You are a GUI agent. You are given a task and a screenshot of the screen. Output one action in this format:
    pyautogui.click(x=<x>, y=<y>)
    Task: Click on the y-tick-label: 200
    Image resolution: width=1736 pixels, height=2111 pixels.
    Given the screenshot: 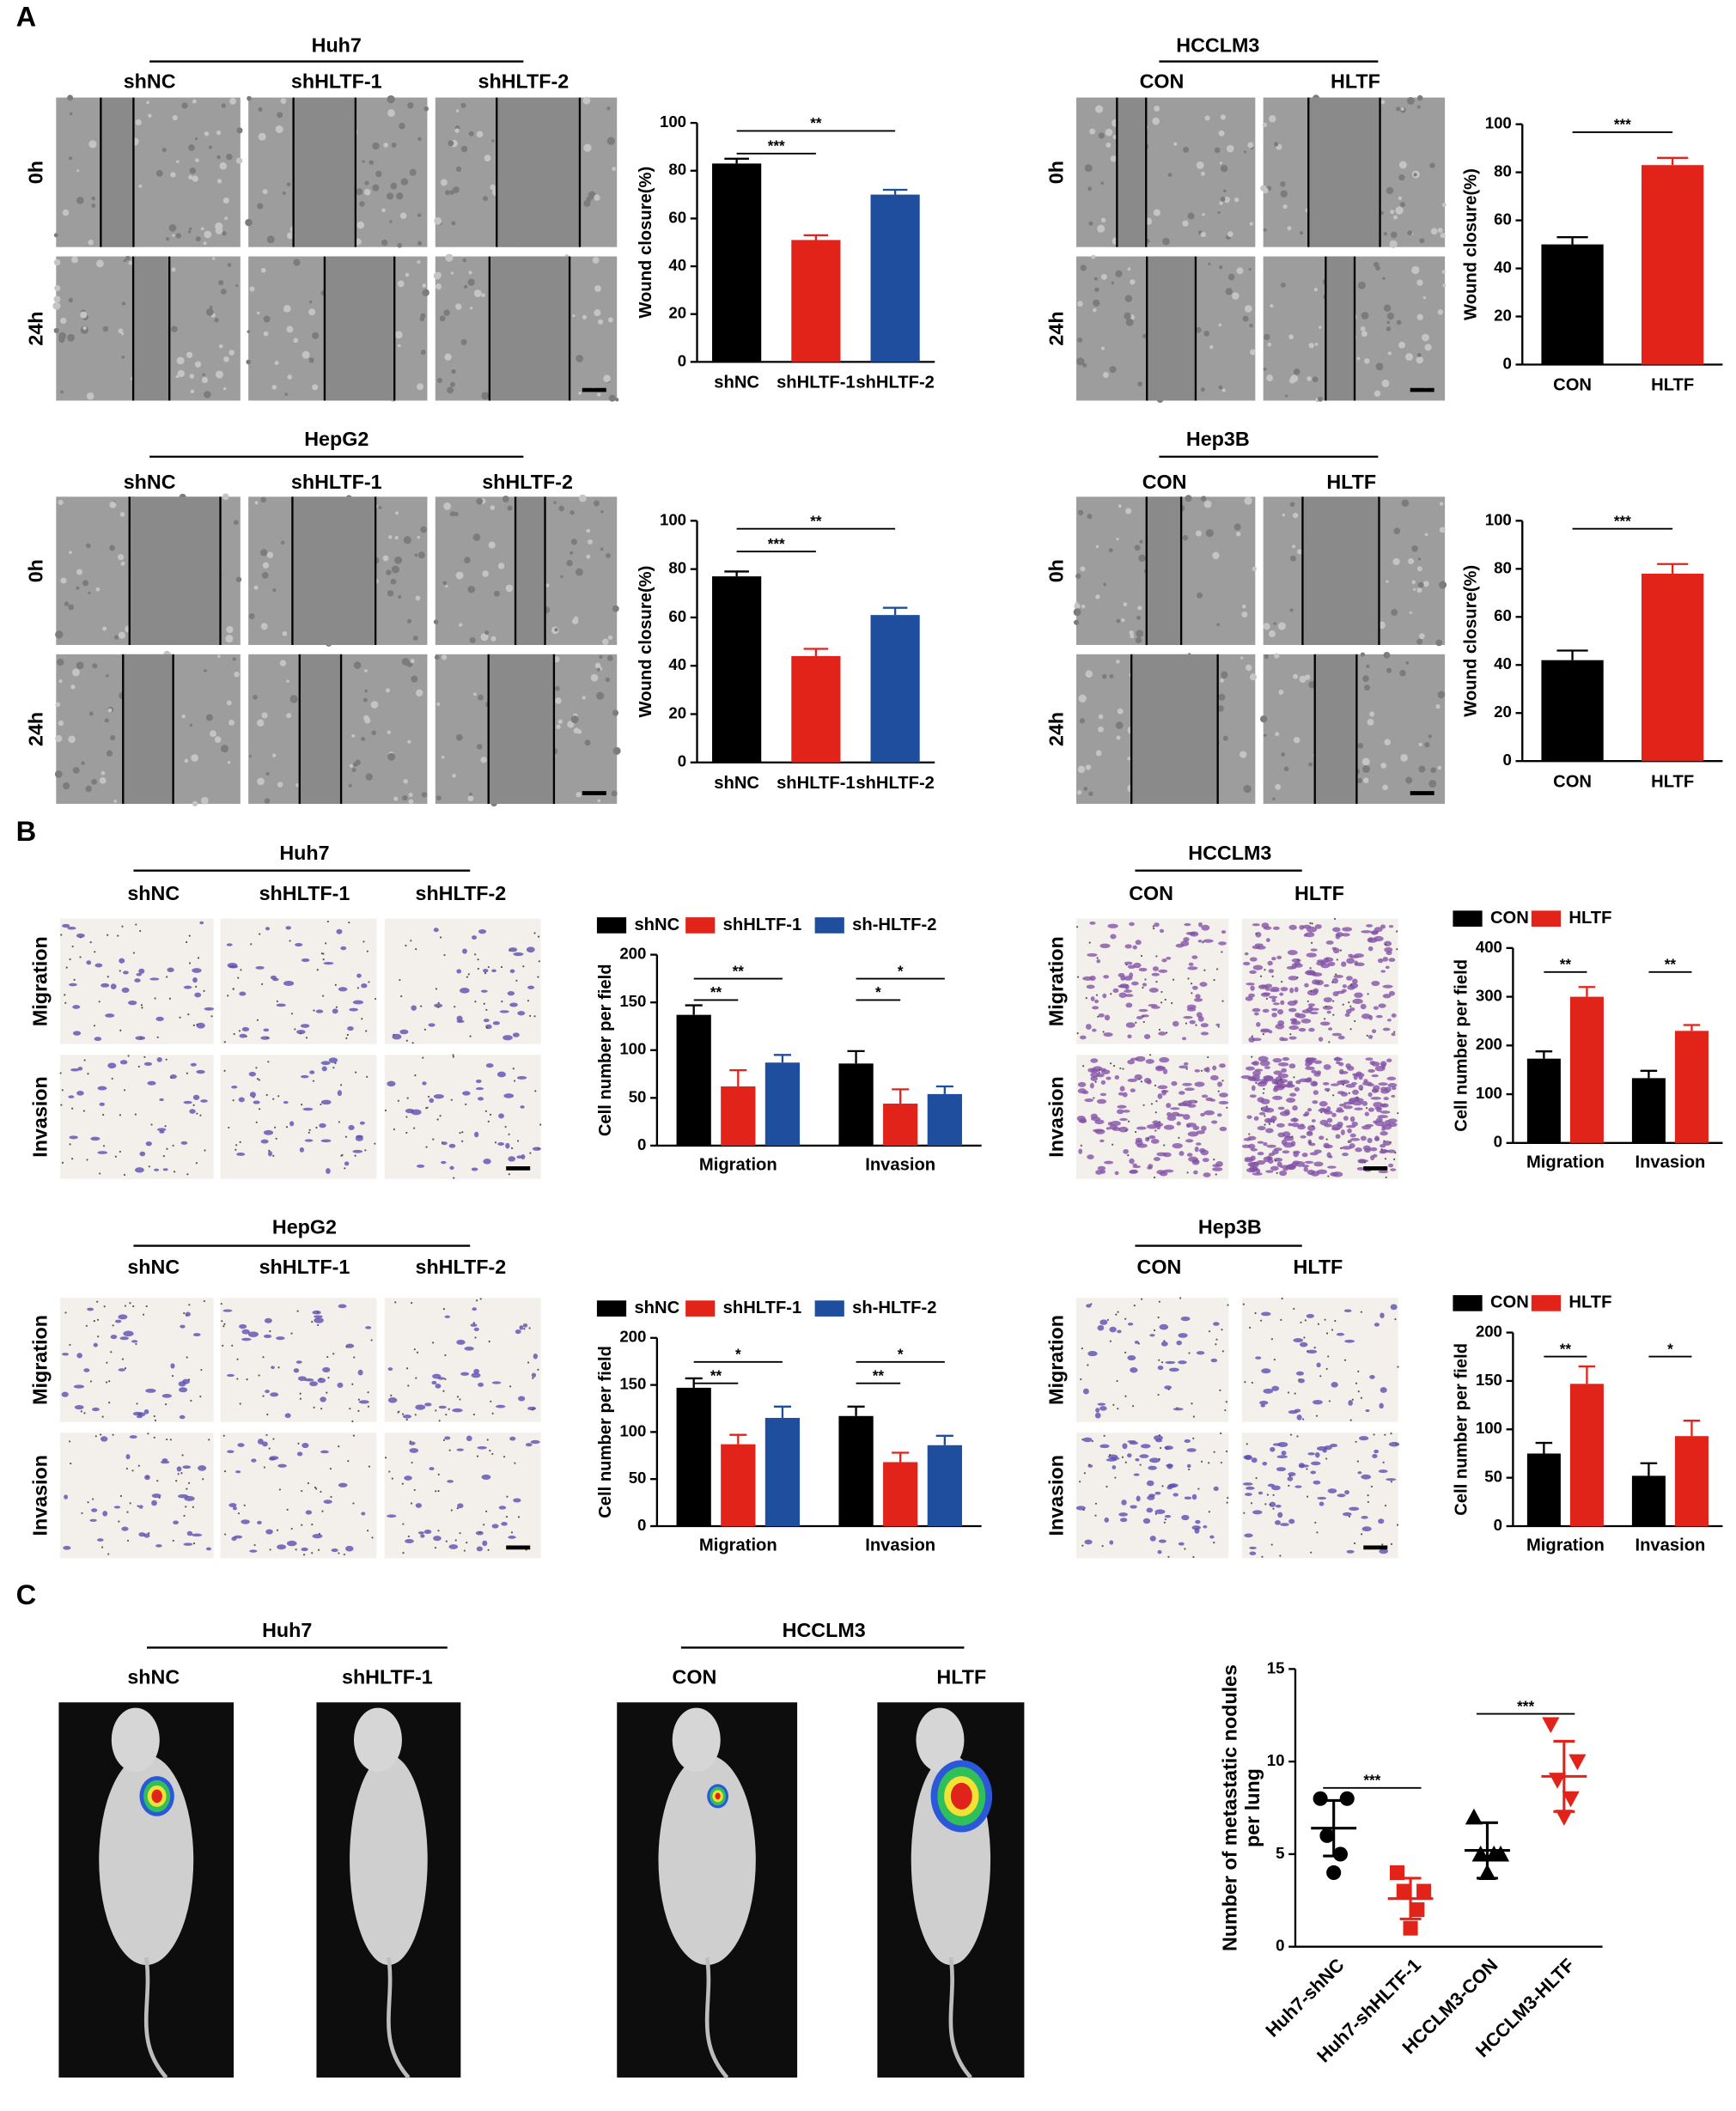 What is the action you would take?
    pyautogui.click(x=1489, y=1044)
    